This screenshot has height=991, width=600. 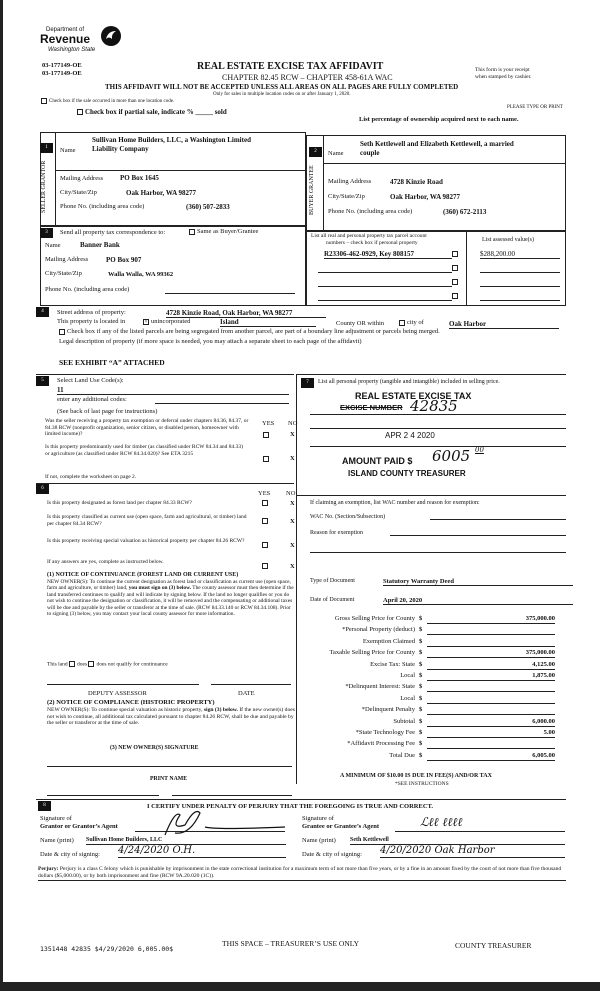 What do you see at coordinates (435, 688) in the screenshot?
I see `price-row: *Delinquent Interest: State $` at bounding box center [435, 688].